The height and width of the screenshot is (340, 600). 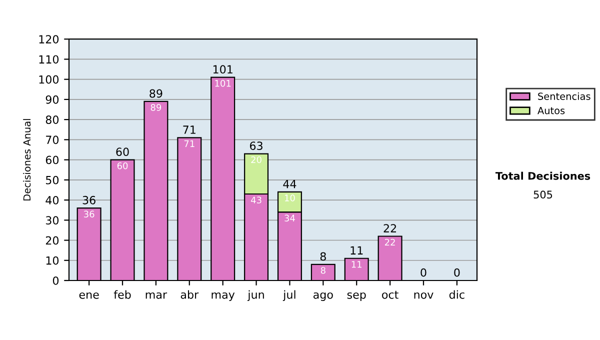 What do you see at coordinates (289, 184) in the screenshot?
I see `total-label: 44` at bounding box center [289, 184].